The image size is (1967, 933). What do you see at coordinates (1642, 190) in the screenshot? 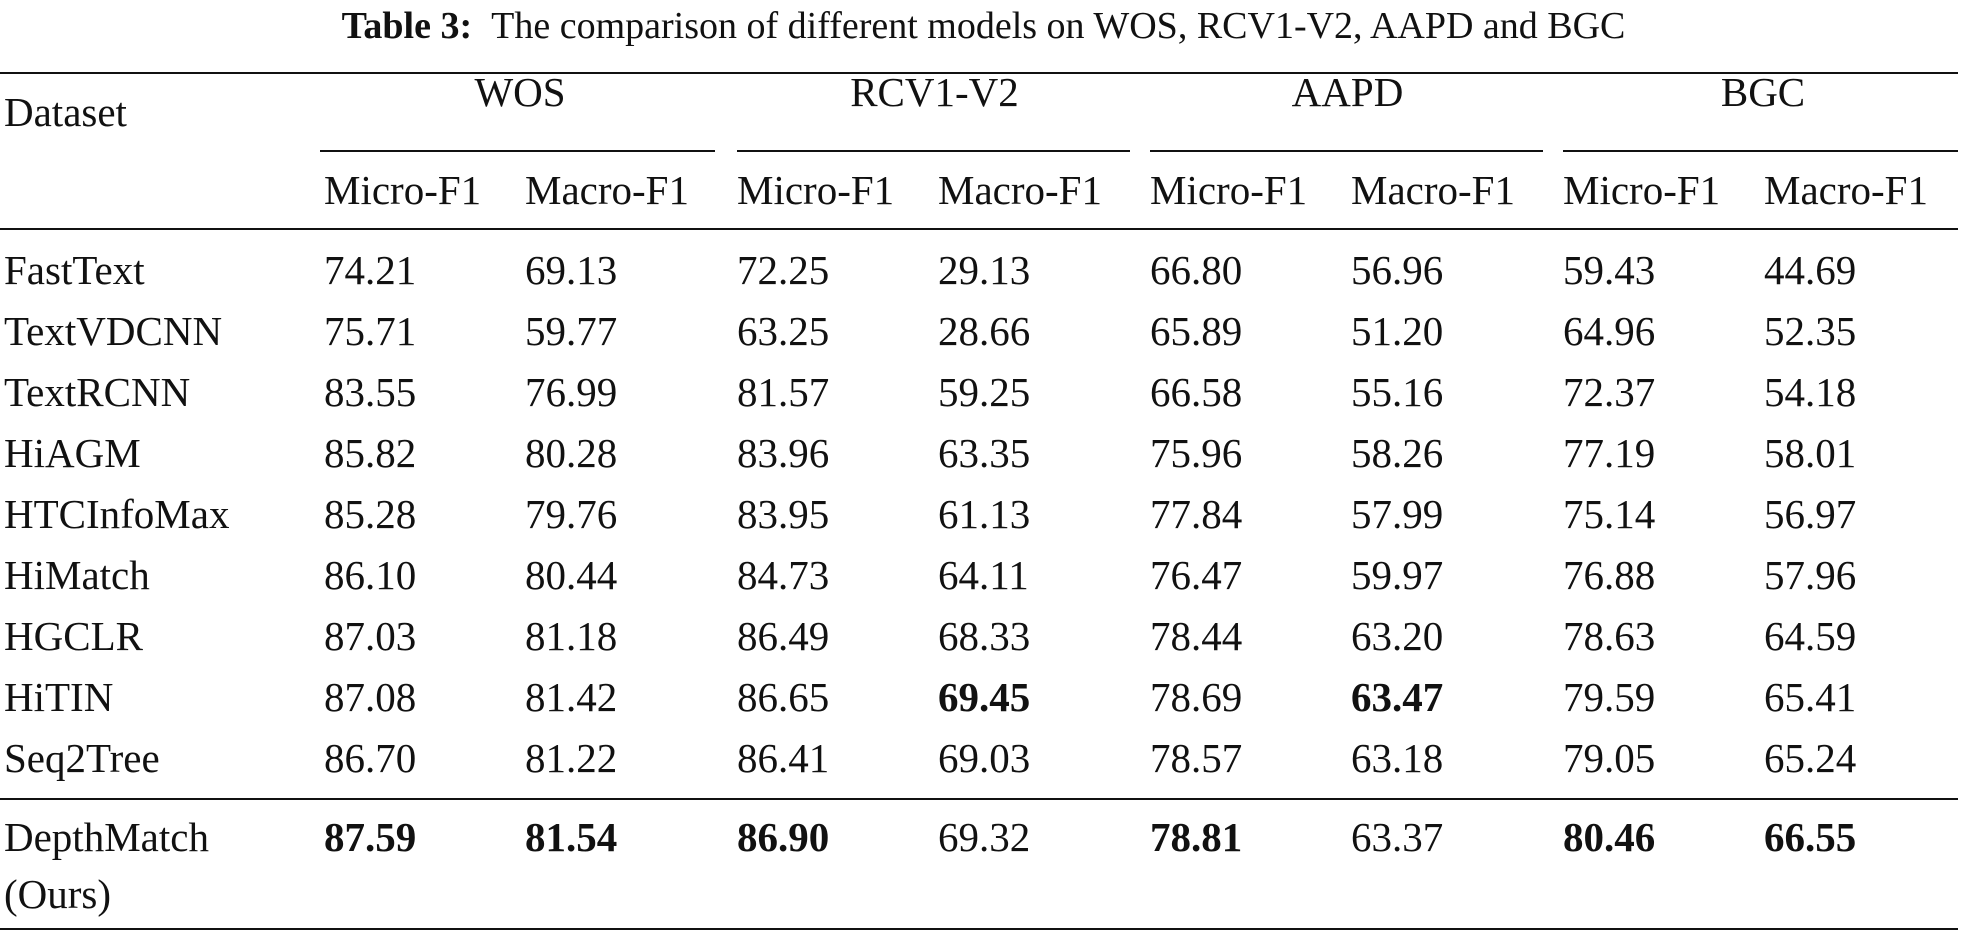
I see `subheader-bgc-micro: Micro-F1` at bounding box center [1642, 190].